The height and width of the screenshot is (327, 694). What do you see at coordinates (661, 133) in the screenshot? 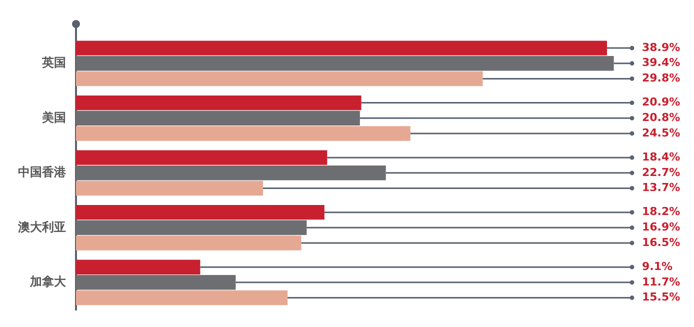
I see `data-label: 24.5%` at bounding box center [661, 133].